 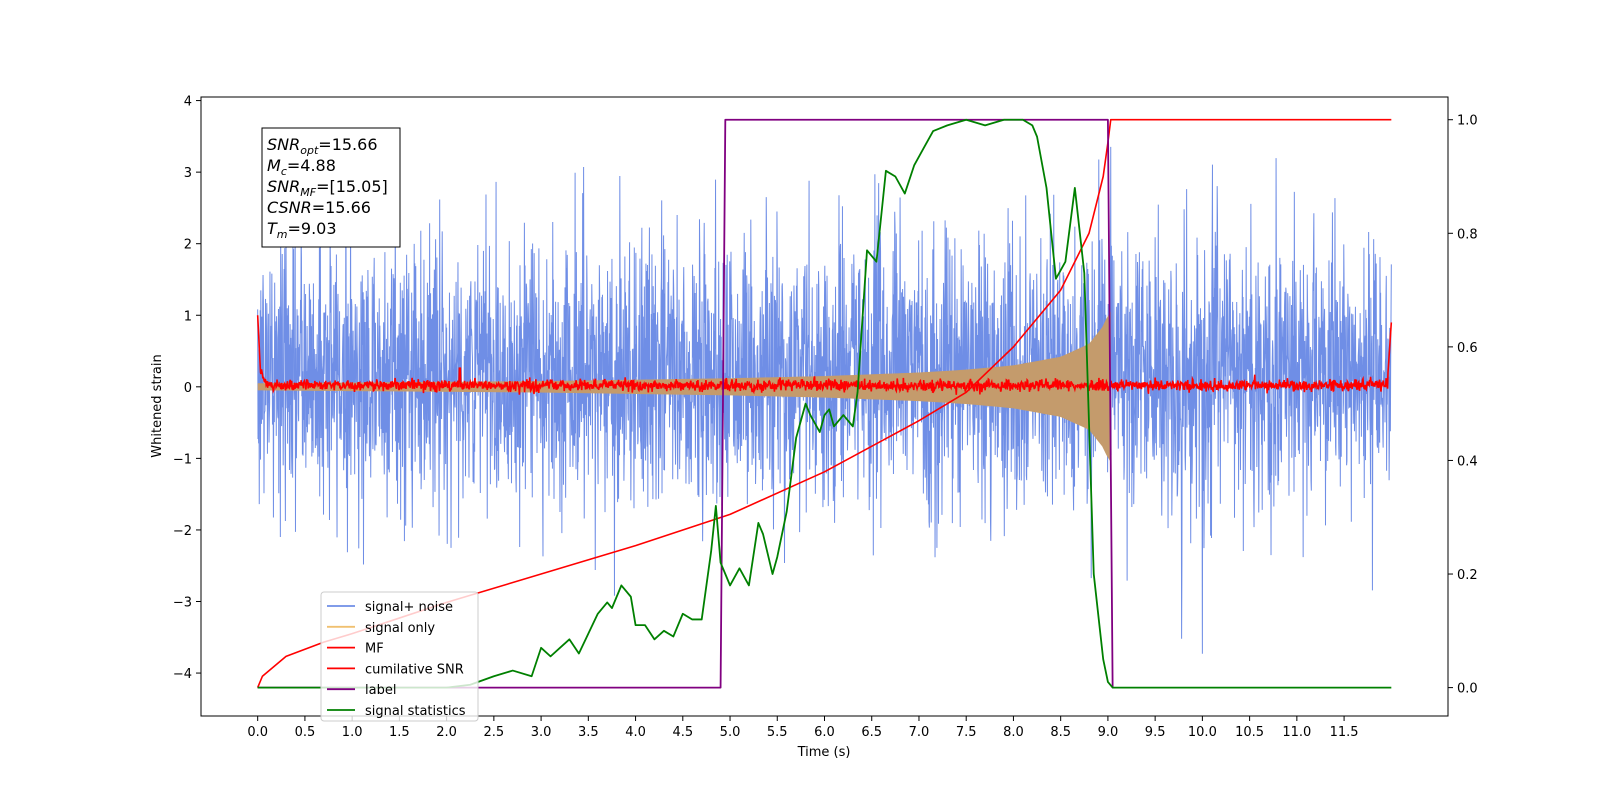 What do you see at coordinates (182, 459) in the screenshot?
I see `y-tick-label: −1` at bounding box center [182, 459].